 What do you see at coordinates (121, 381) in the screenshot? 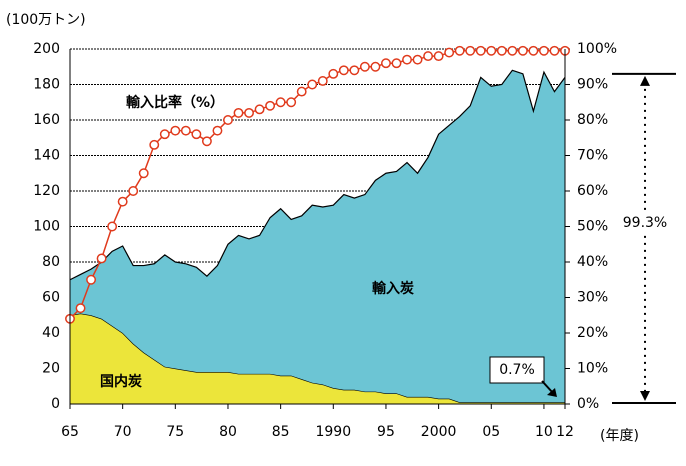
I see `legend-label: 国内炭` at bounding box center [121, 381].